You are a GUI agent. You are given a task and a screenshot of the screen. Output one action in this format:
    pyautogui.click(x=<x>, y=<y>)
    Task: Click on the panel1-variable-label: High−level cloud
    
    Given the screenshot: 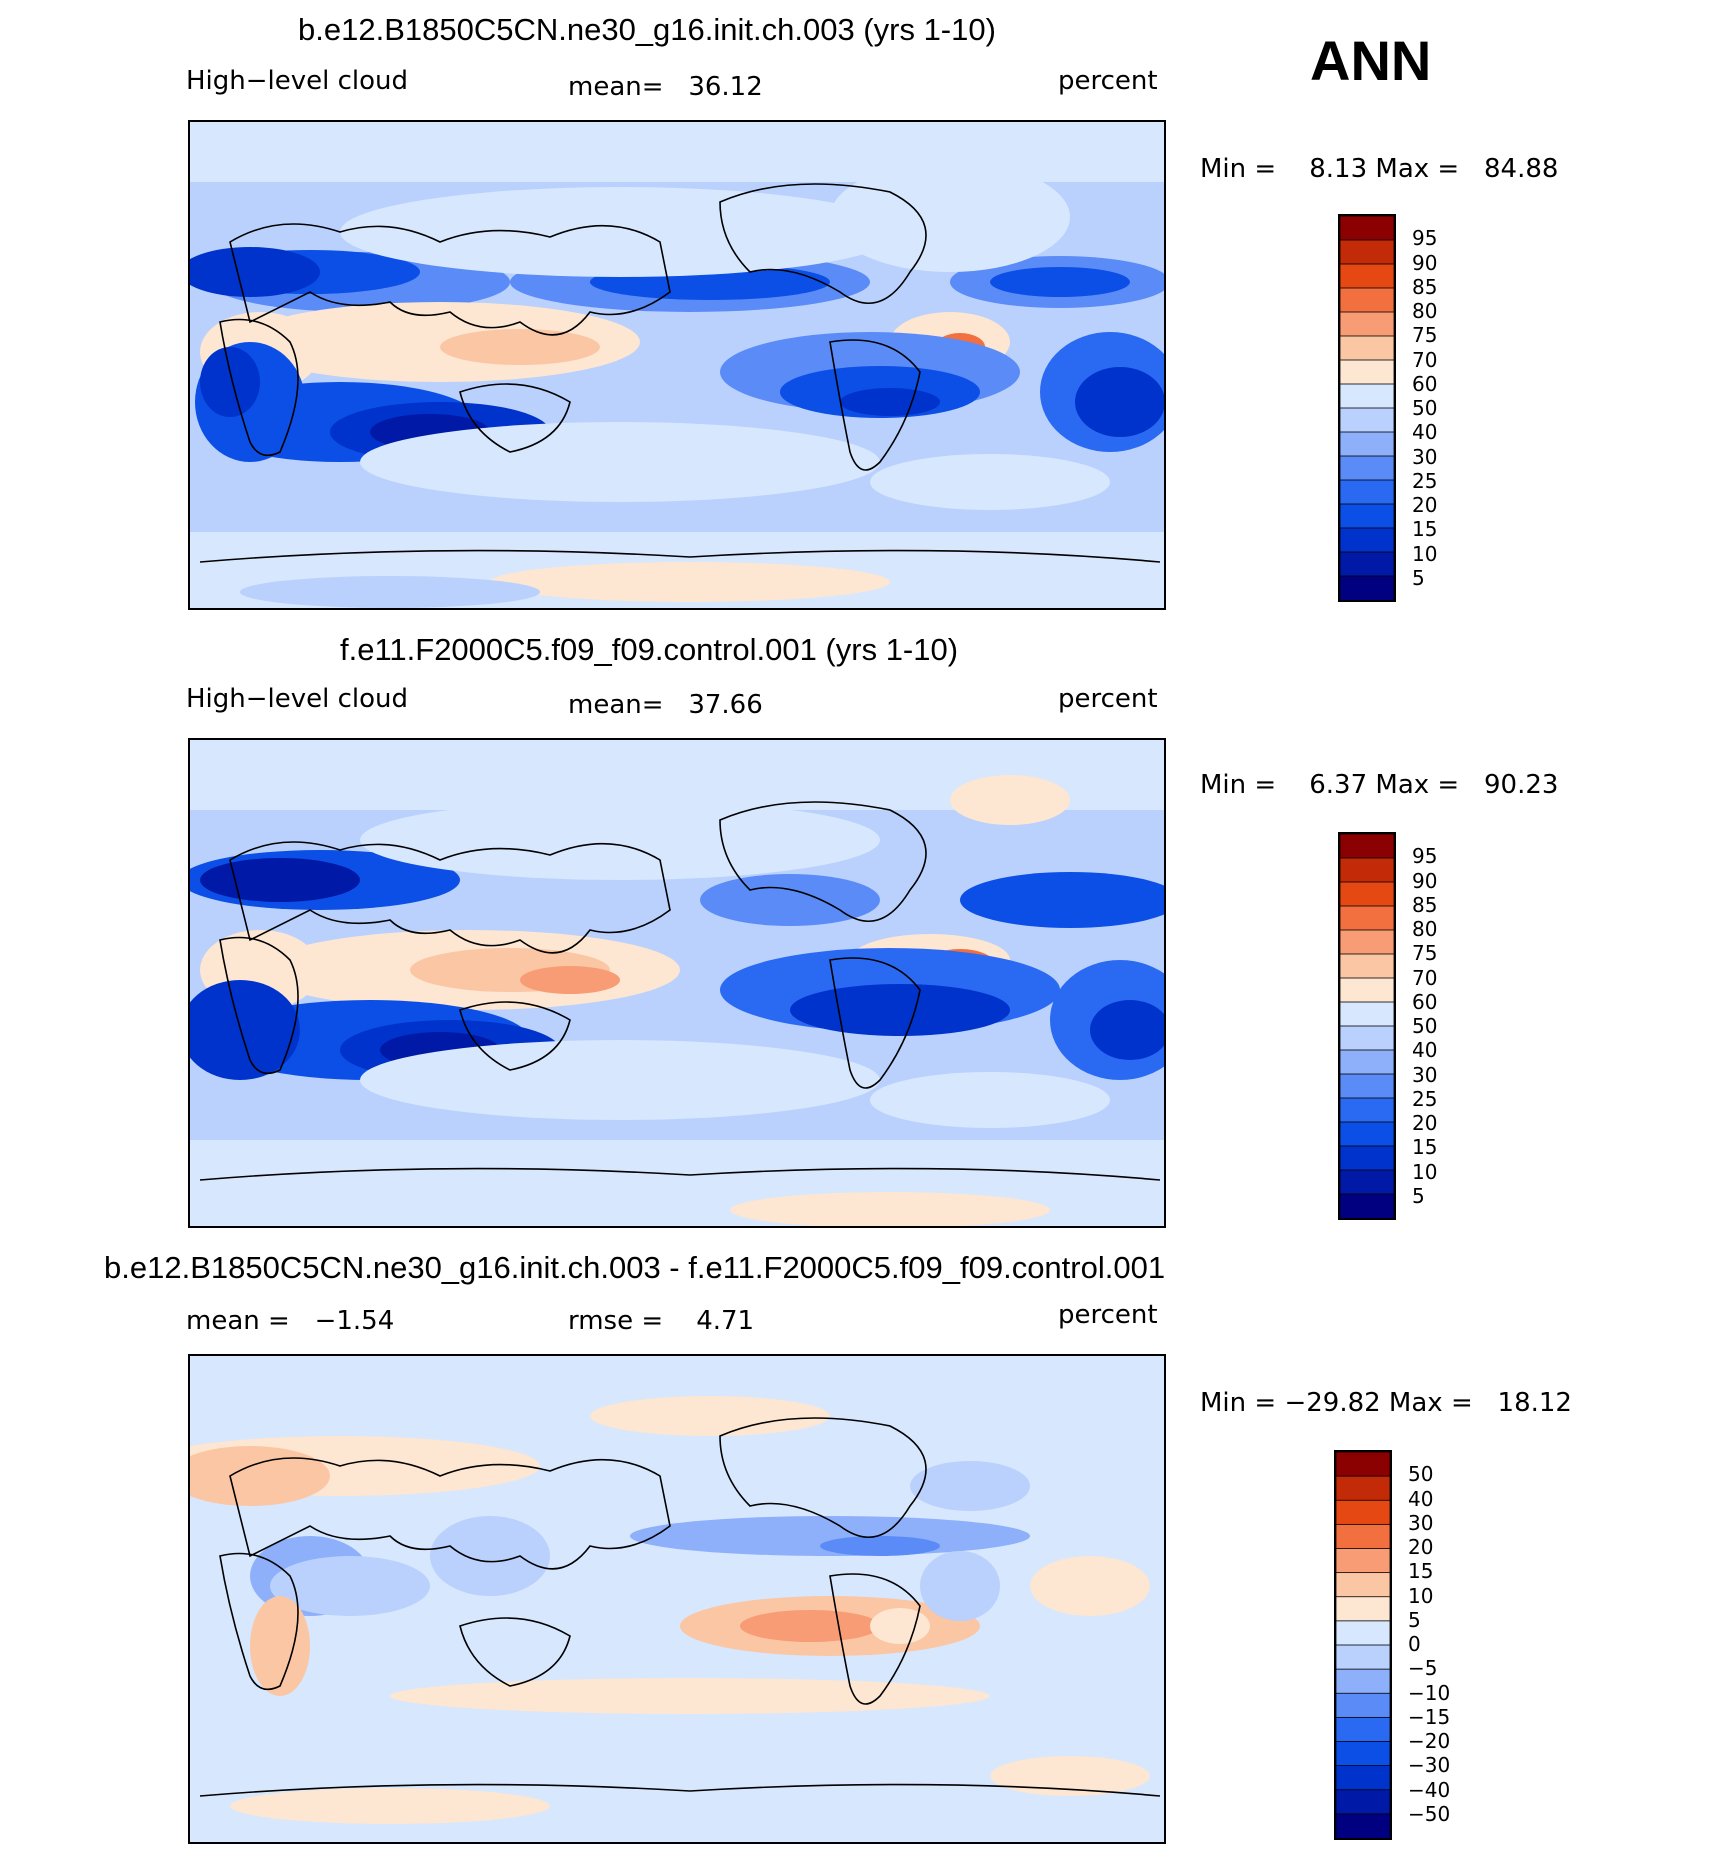 What is the action you would take?
    pyautogui.click(x=297, y=81)
    